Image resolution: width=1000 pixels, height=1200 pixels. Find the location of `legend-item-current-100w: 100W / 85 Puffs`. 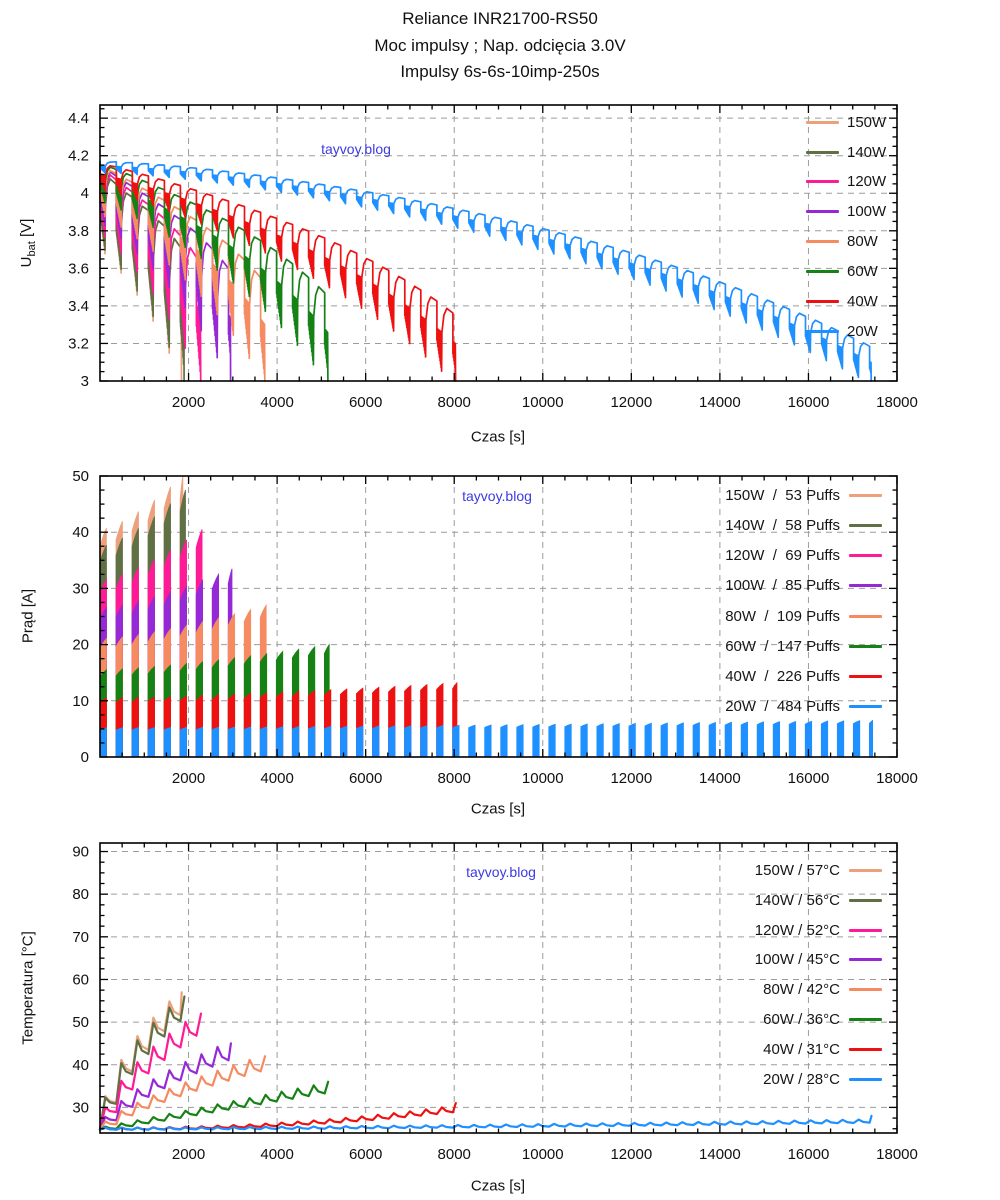

legend-item-current-100w: 100W / 85 Puffs is located at coordinates (741, 585).